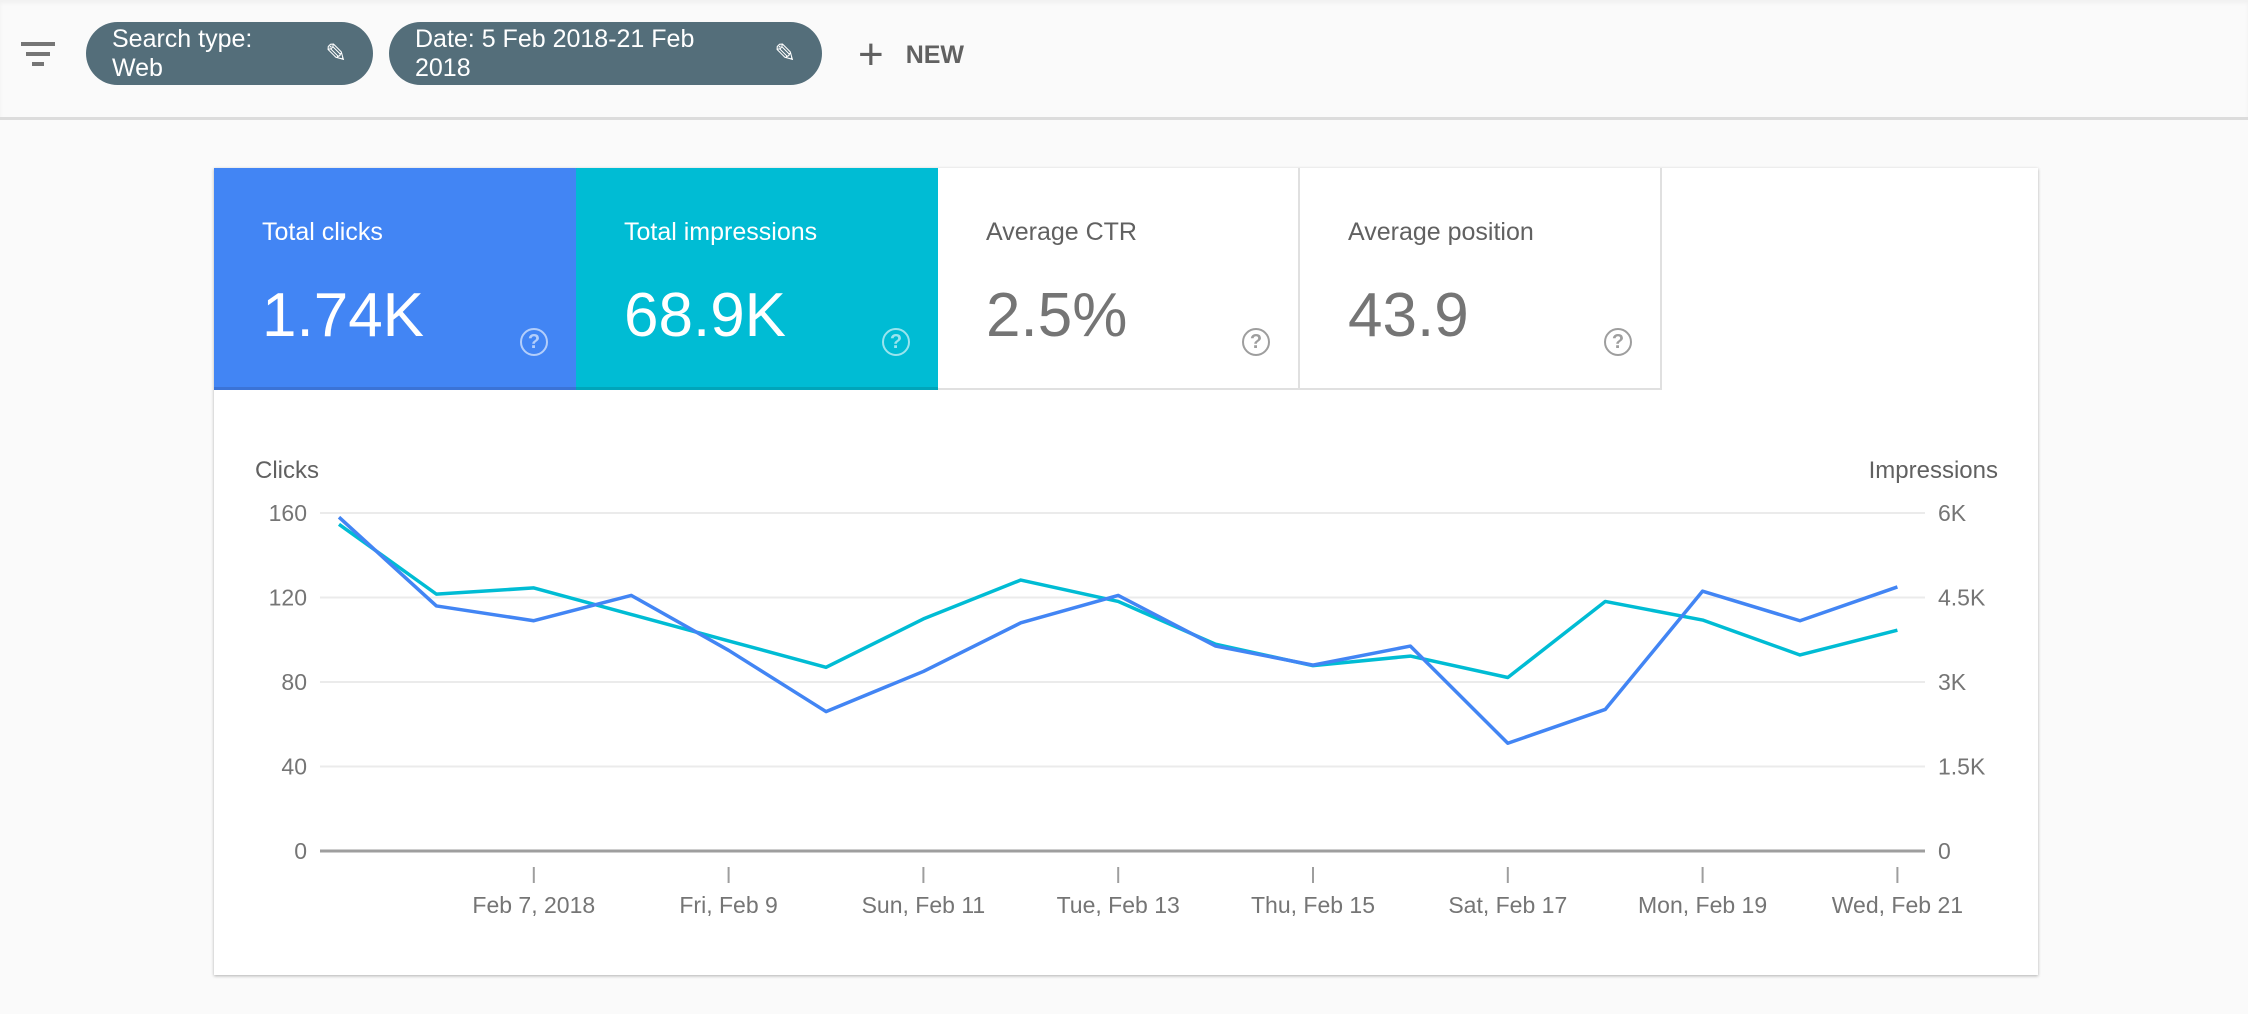 Image resolution: width=2248 pixels, height=1014 pixels. Describe the element at coordinates (1944, 851) in the screenshot. I see `right-tick-label: 0` at that location.